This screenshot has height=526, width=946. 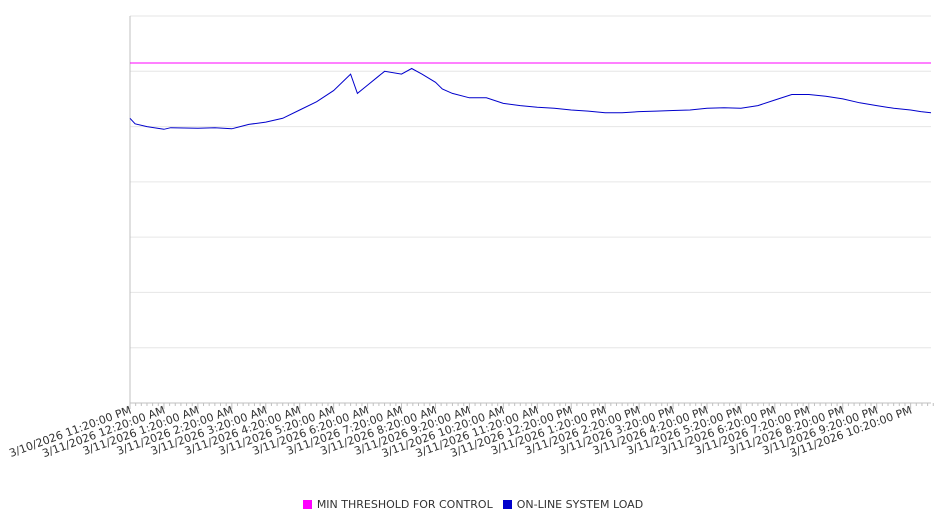 I want to click on series-lines, so click(x=530, y=96).